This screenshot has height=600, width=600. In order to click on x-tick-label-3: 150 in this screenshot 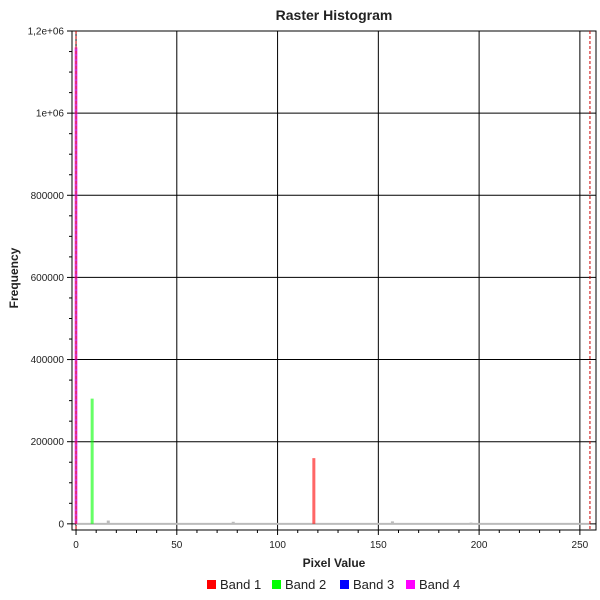, I will do `click(378, 545)`.